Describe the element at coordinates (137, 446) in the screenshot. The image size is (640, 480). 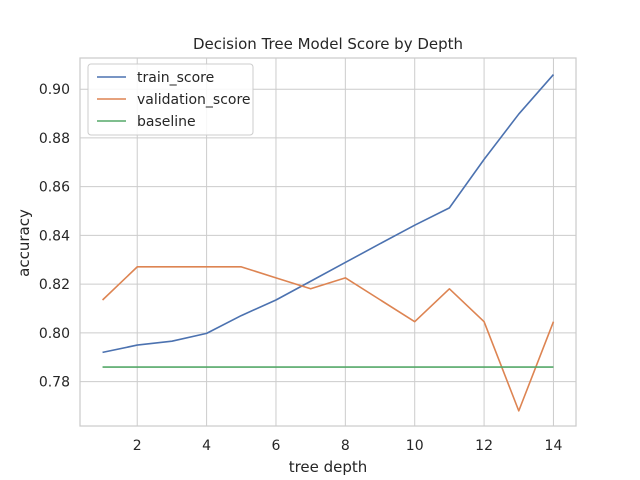
I see `x-tick-label: 2` at that location.